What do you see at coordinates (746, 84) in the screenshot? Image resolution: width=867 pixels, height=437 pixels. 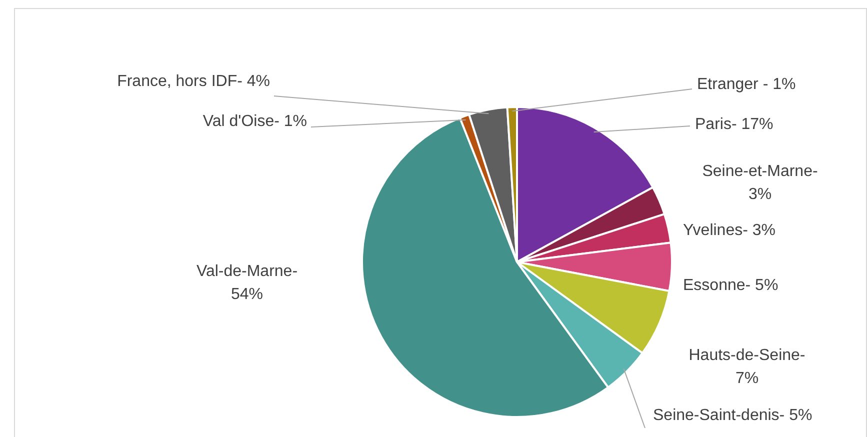 I see `slice-label: Etranger - 1%` at bounding box center [746, 84].